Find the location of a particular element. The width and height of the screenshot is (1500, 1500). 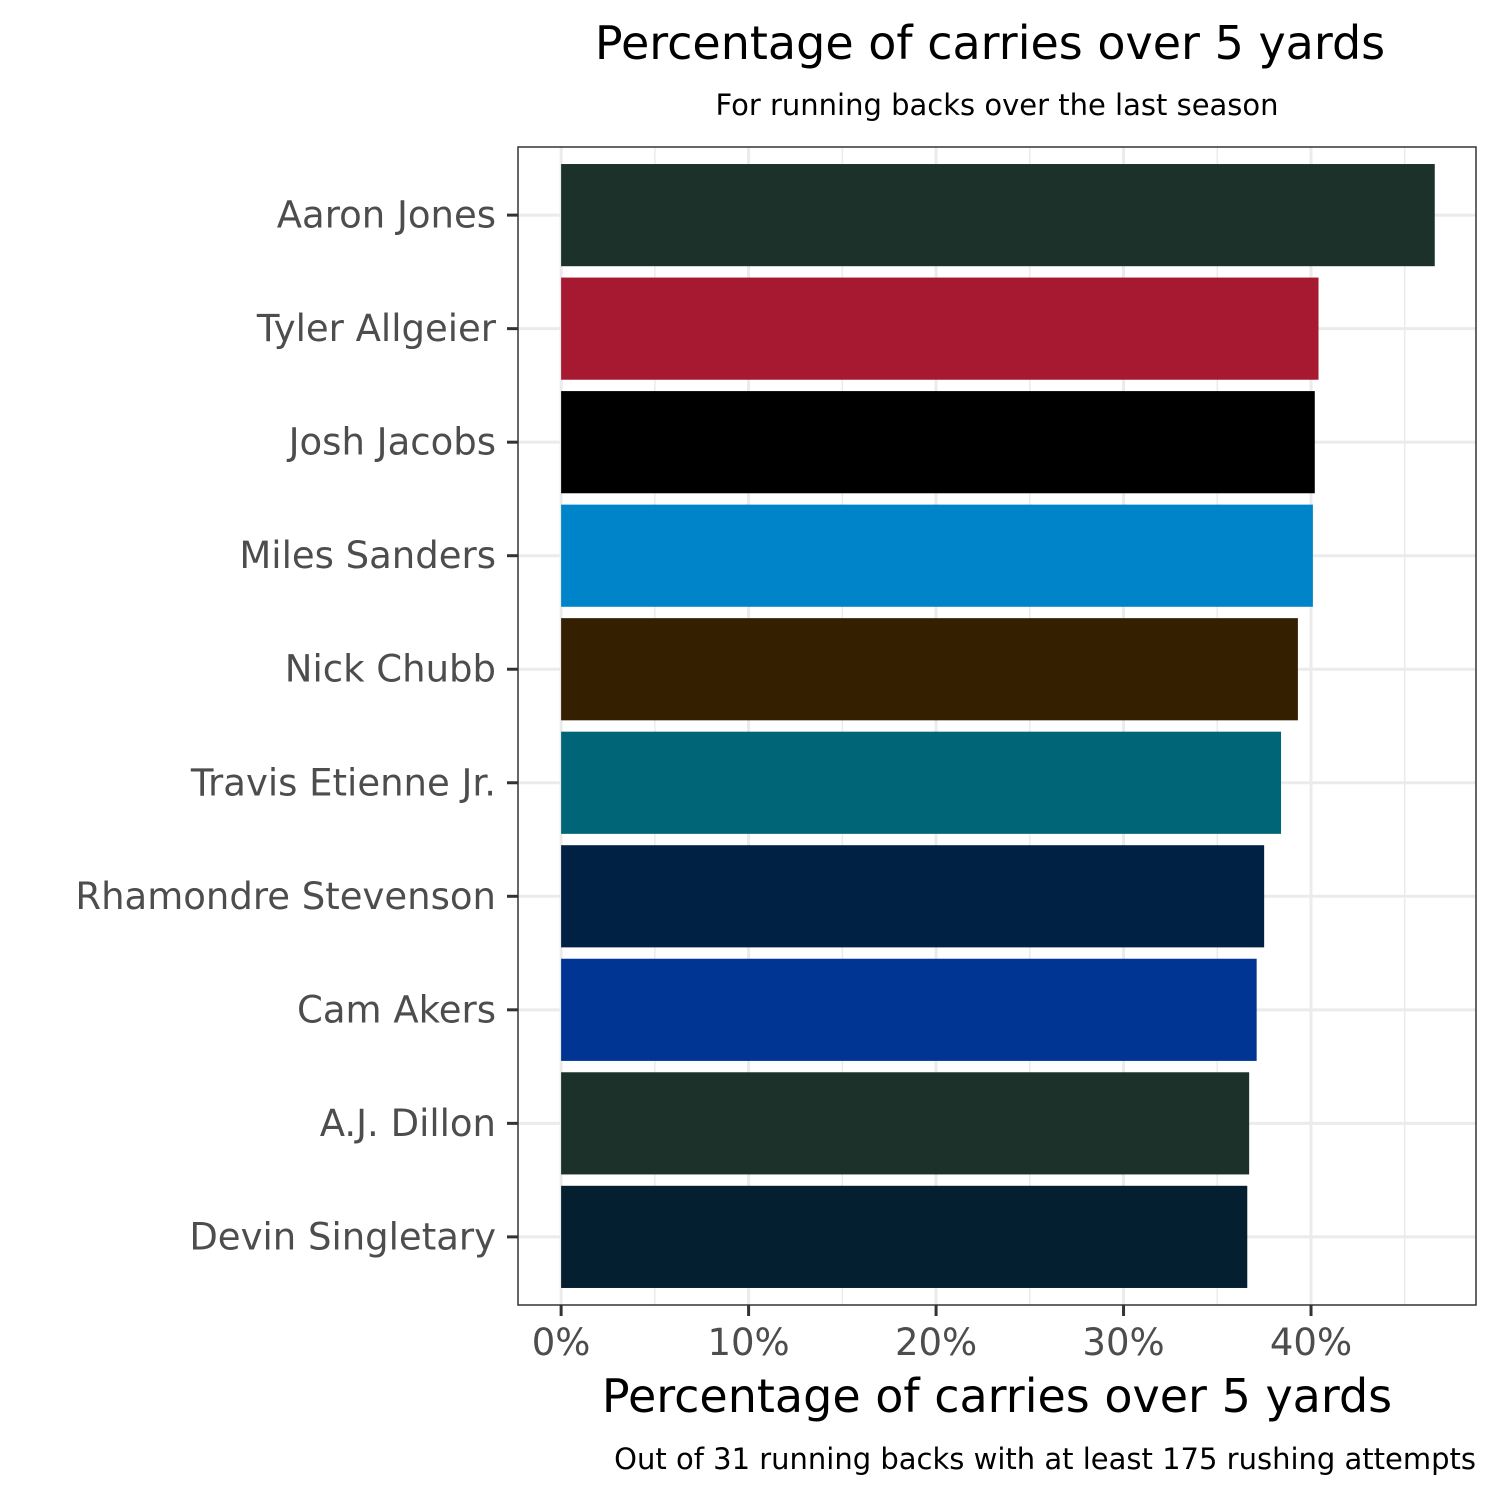

x-tick-label: 10% is located at coordinates (748, 1342).